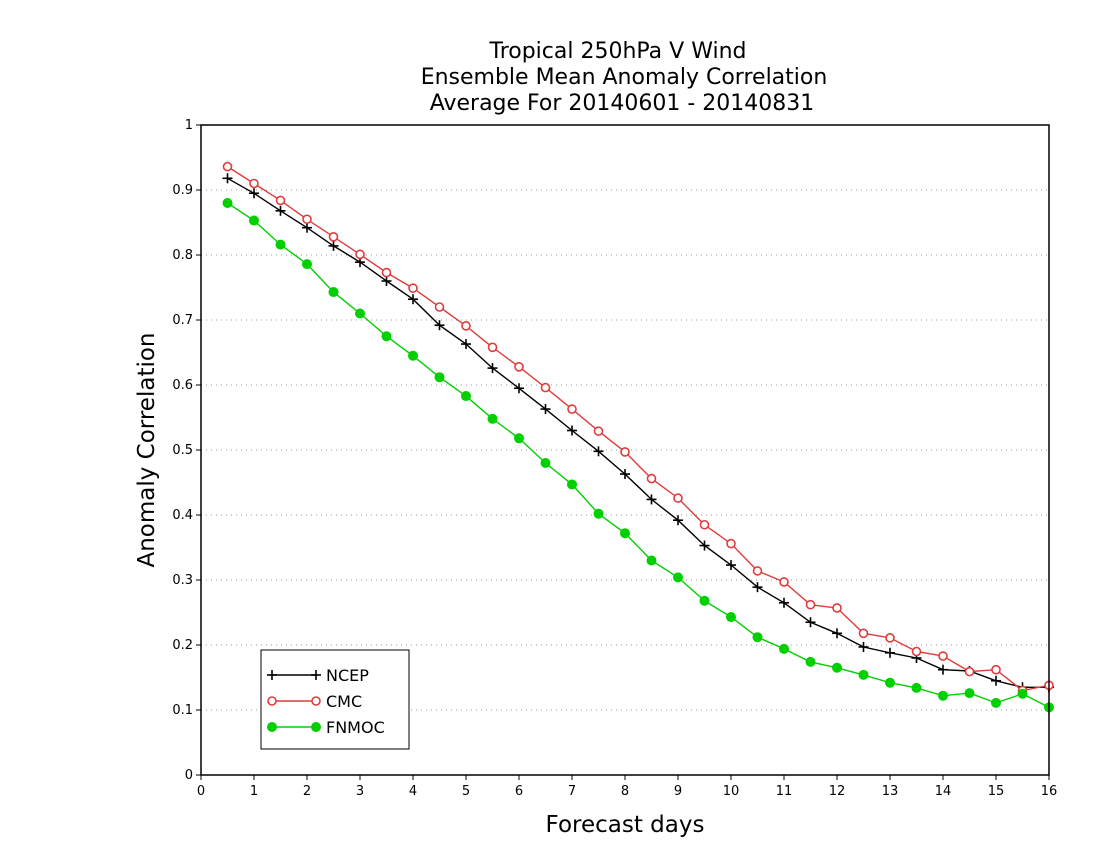 The height and width of the screenshot is (850, 1100). I want to click on y-axis-label: Anomaly Correlation, so click(147, 449).